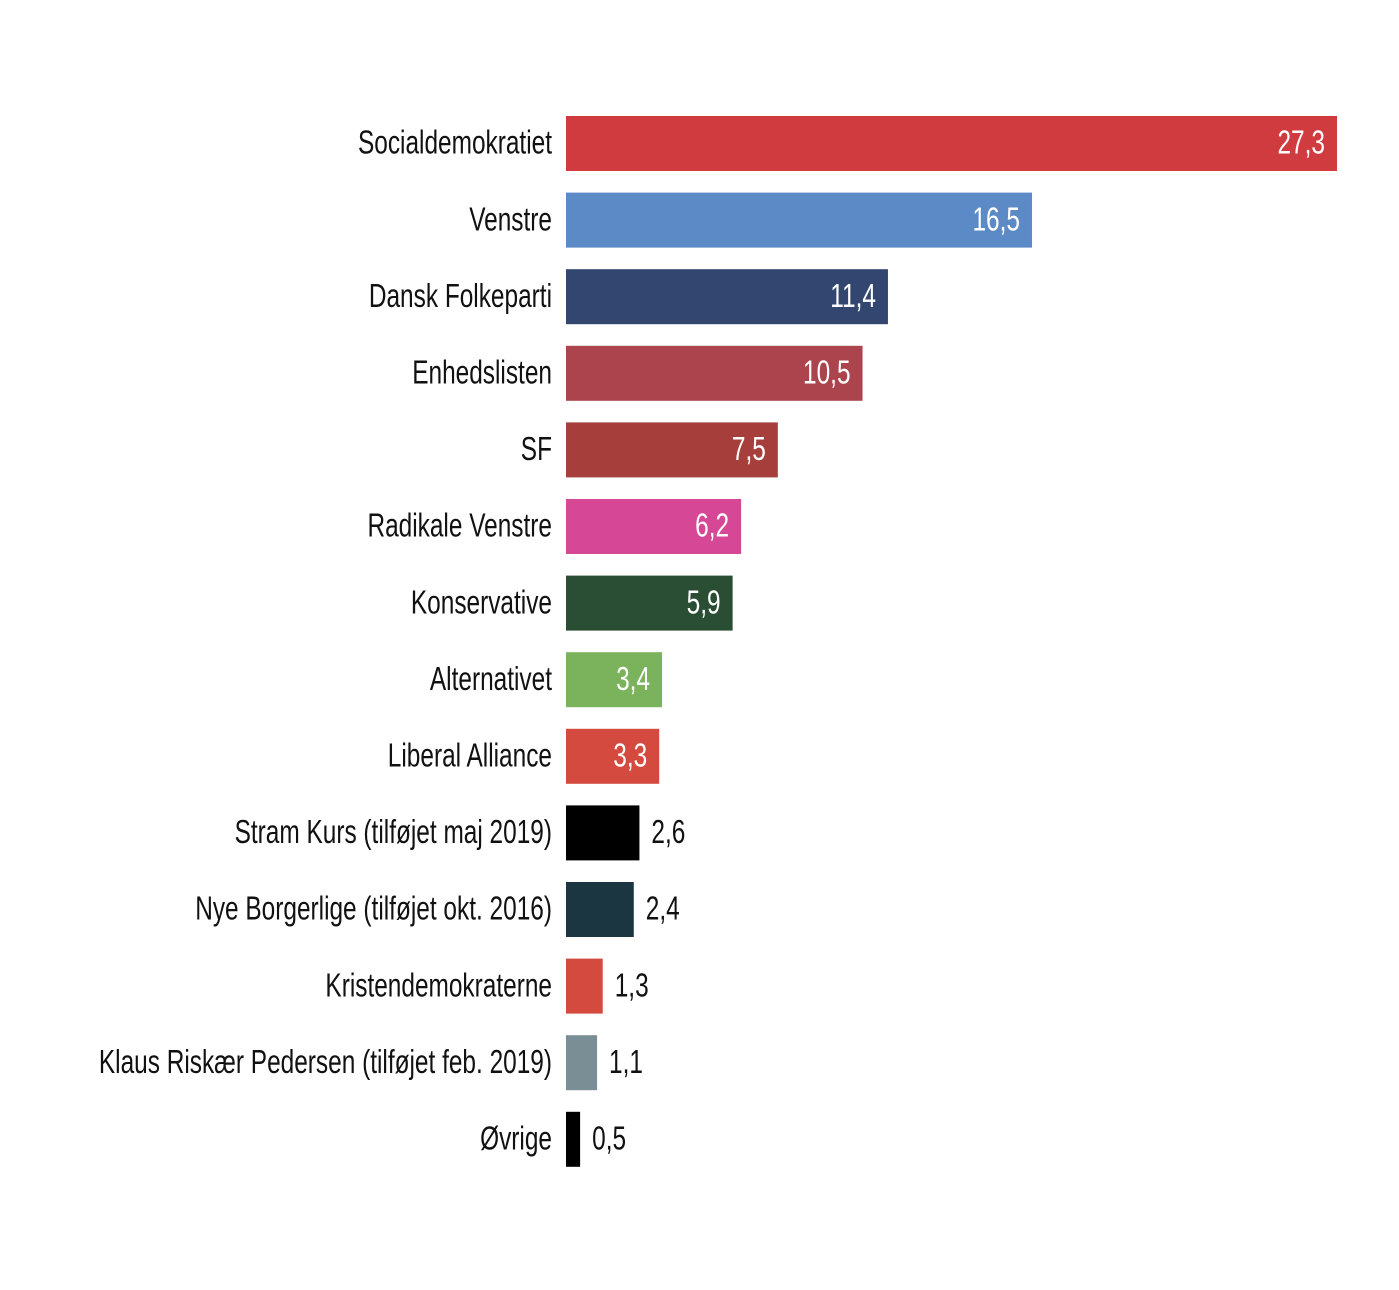 This screenshot has height=1290, width=1399. Describe the element at coordinates (633, 680) in the screenshot. I see `value-label-8: 3,4` at that location.